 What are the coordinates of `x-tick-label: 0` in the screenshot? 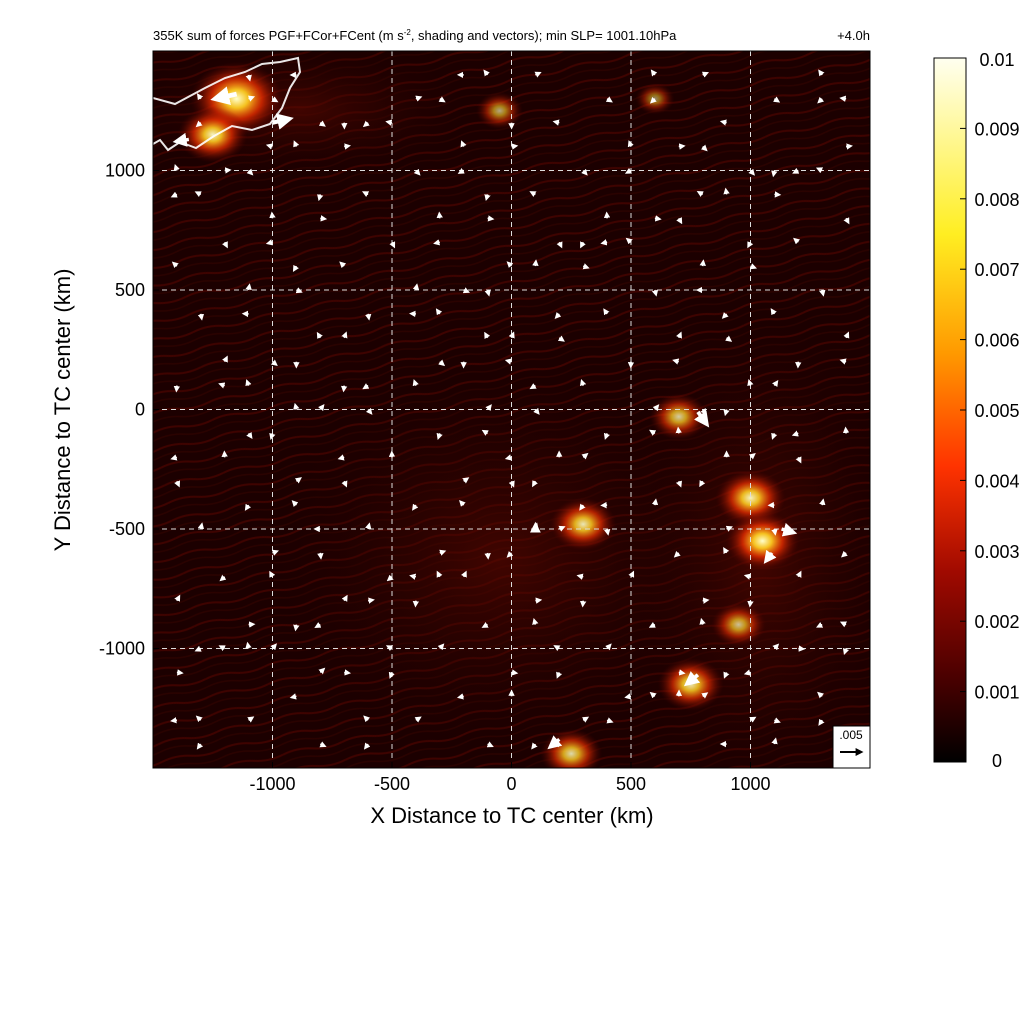 It's located at (511, 784).